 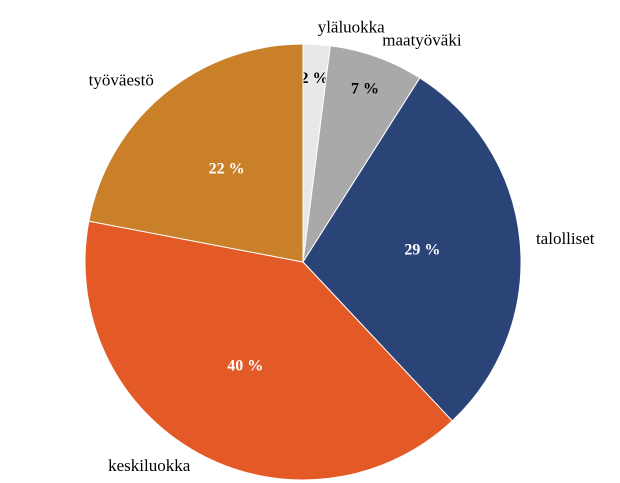 I want to click on value-label: 40 %, so click(x=245, y=366).